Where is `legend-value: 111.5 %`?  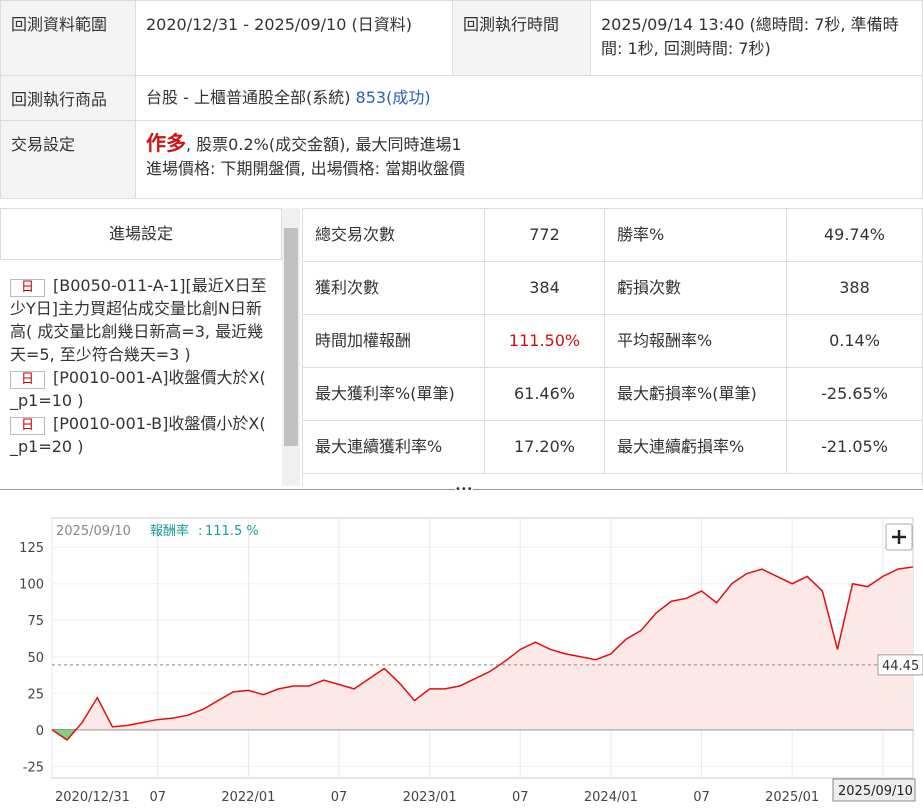 legend-value: 111.5 % is located at coordinates (232, 531).